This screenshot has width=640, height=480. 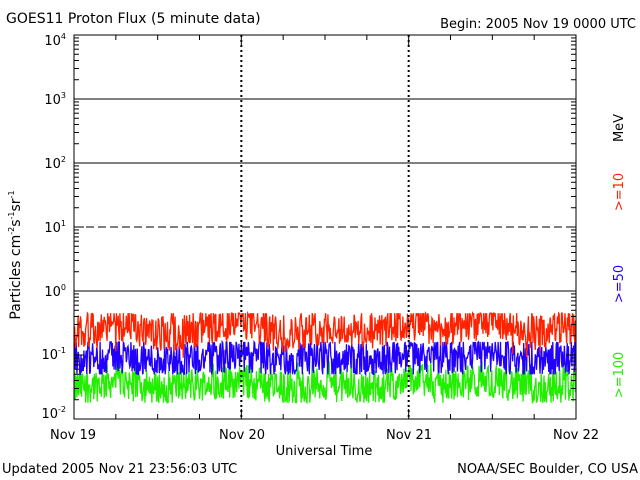 I want to click on updated-timestamp: Updated 2005 Nov 21 23:56:03 UTC, so click(x=119, y=469).